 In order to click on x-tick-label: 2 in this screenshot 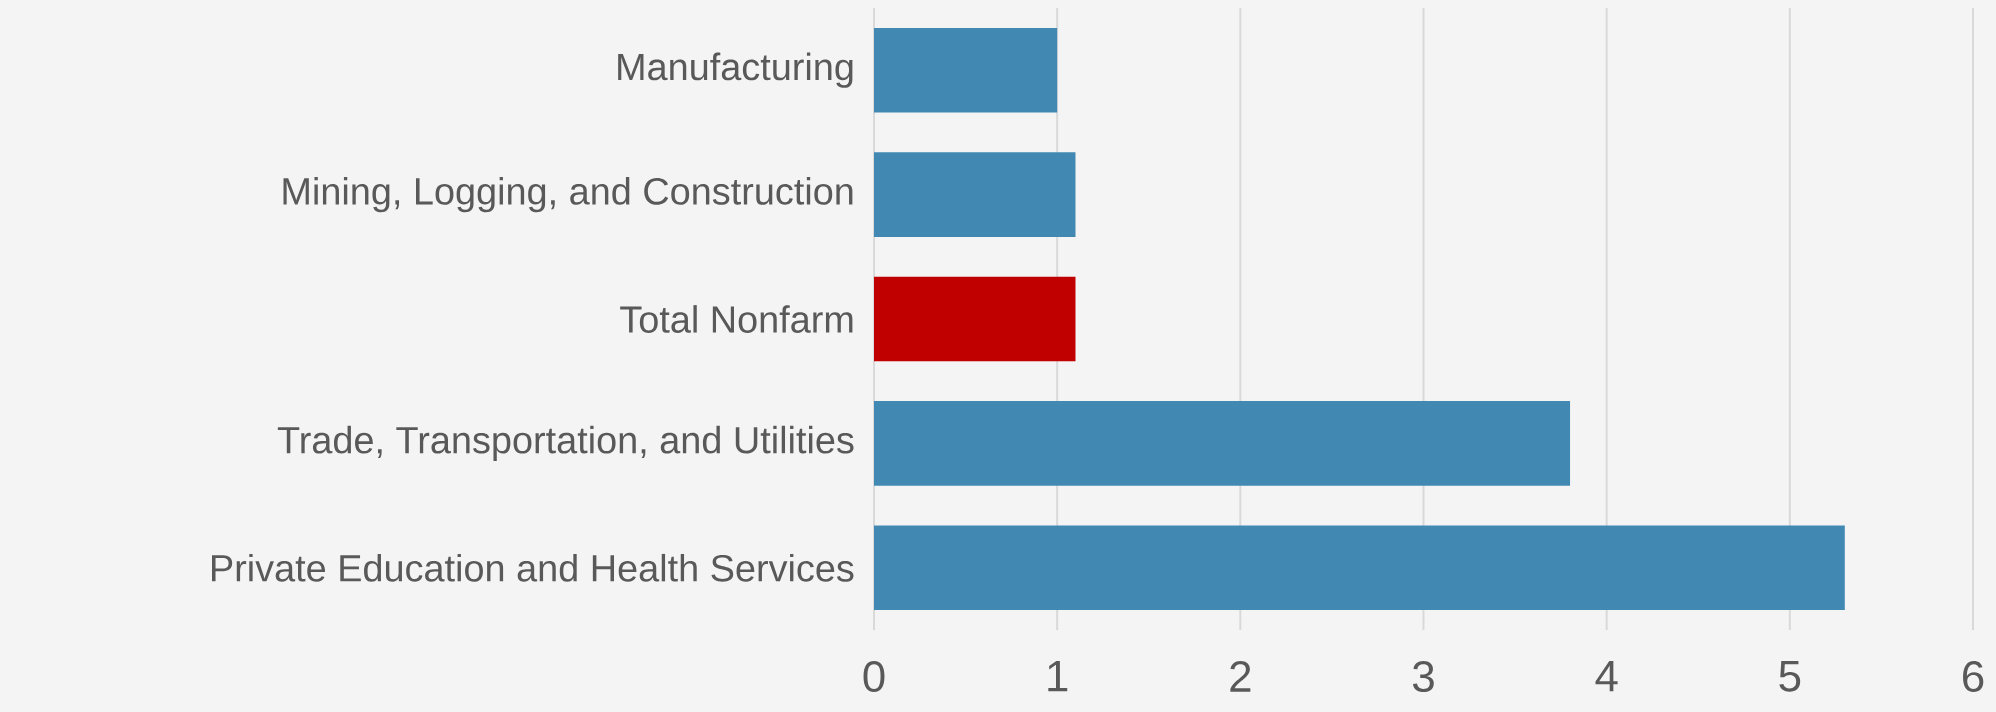, I will do `click(1240, 676)`.